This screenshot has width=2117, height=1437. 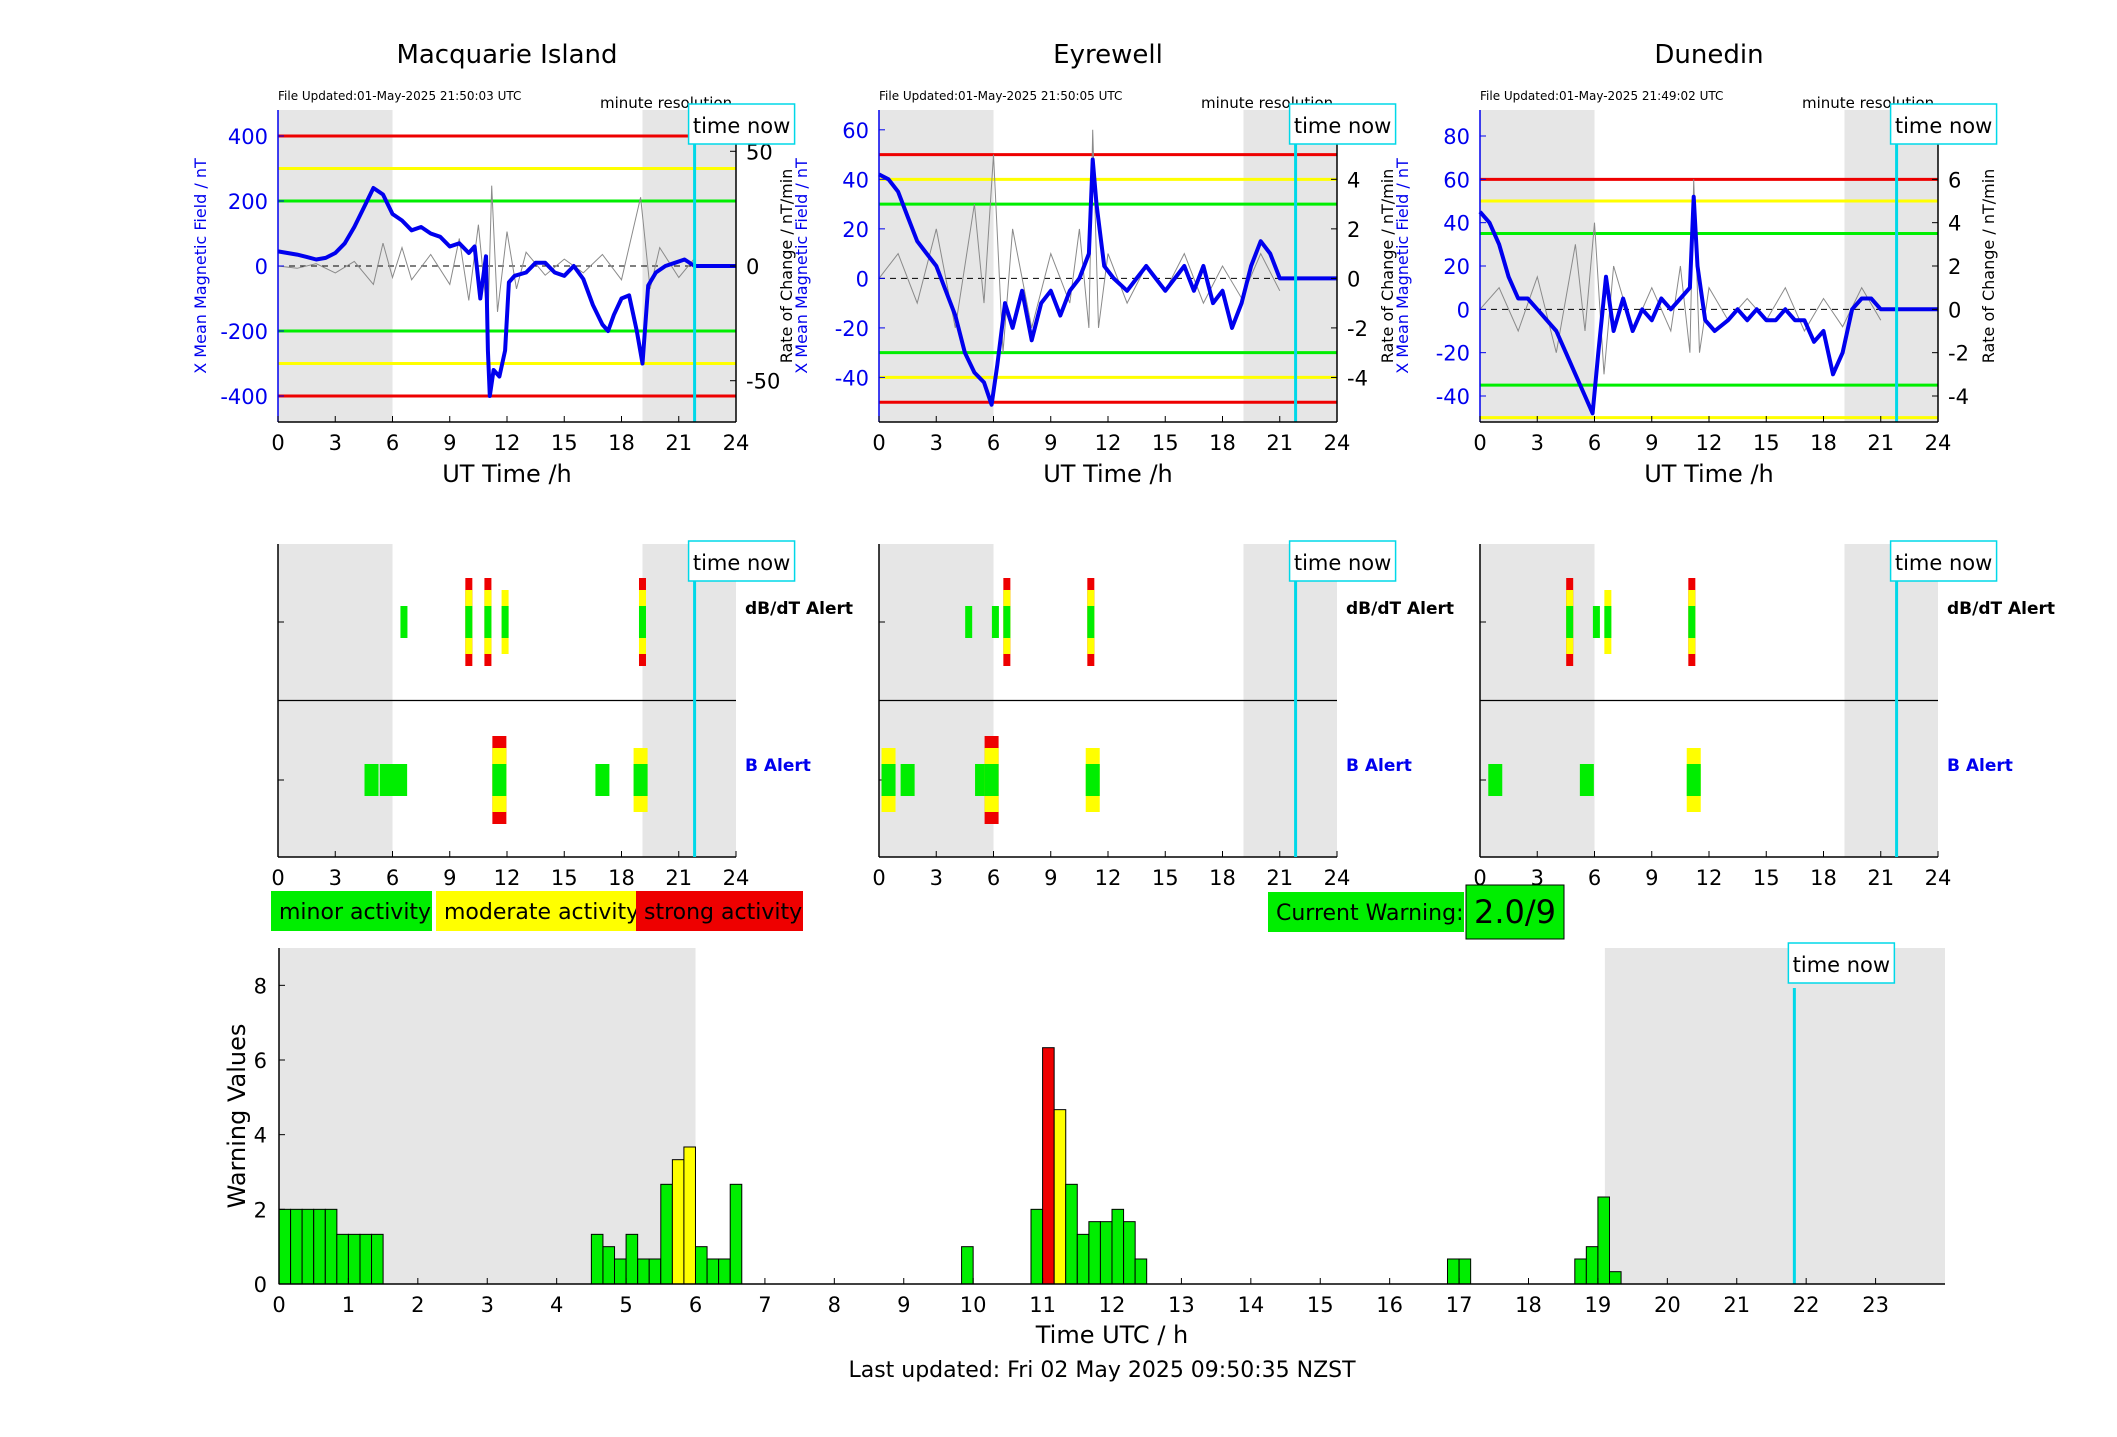 What do you see at coordinates (834, 1305) in the screenshot?
I see `x-tick-label: 8` at bounding box center [834, 1305].